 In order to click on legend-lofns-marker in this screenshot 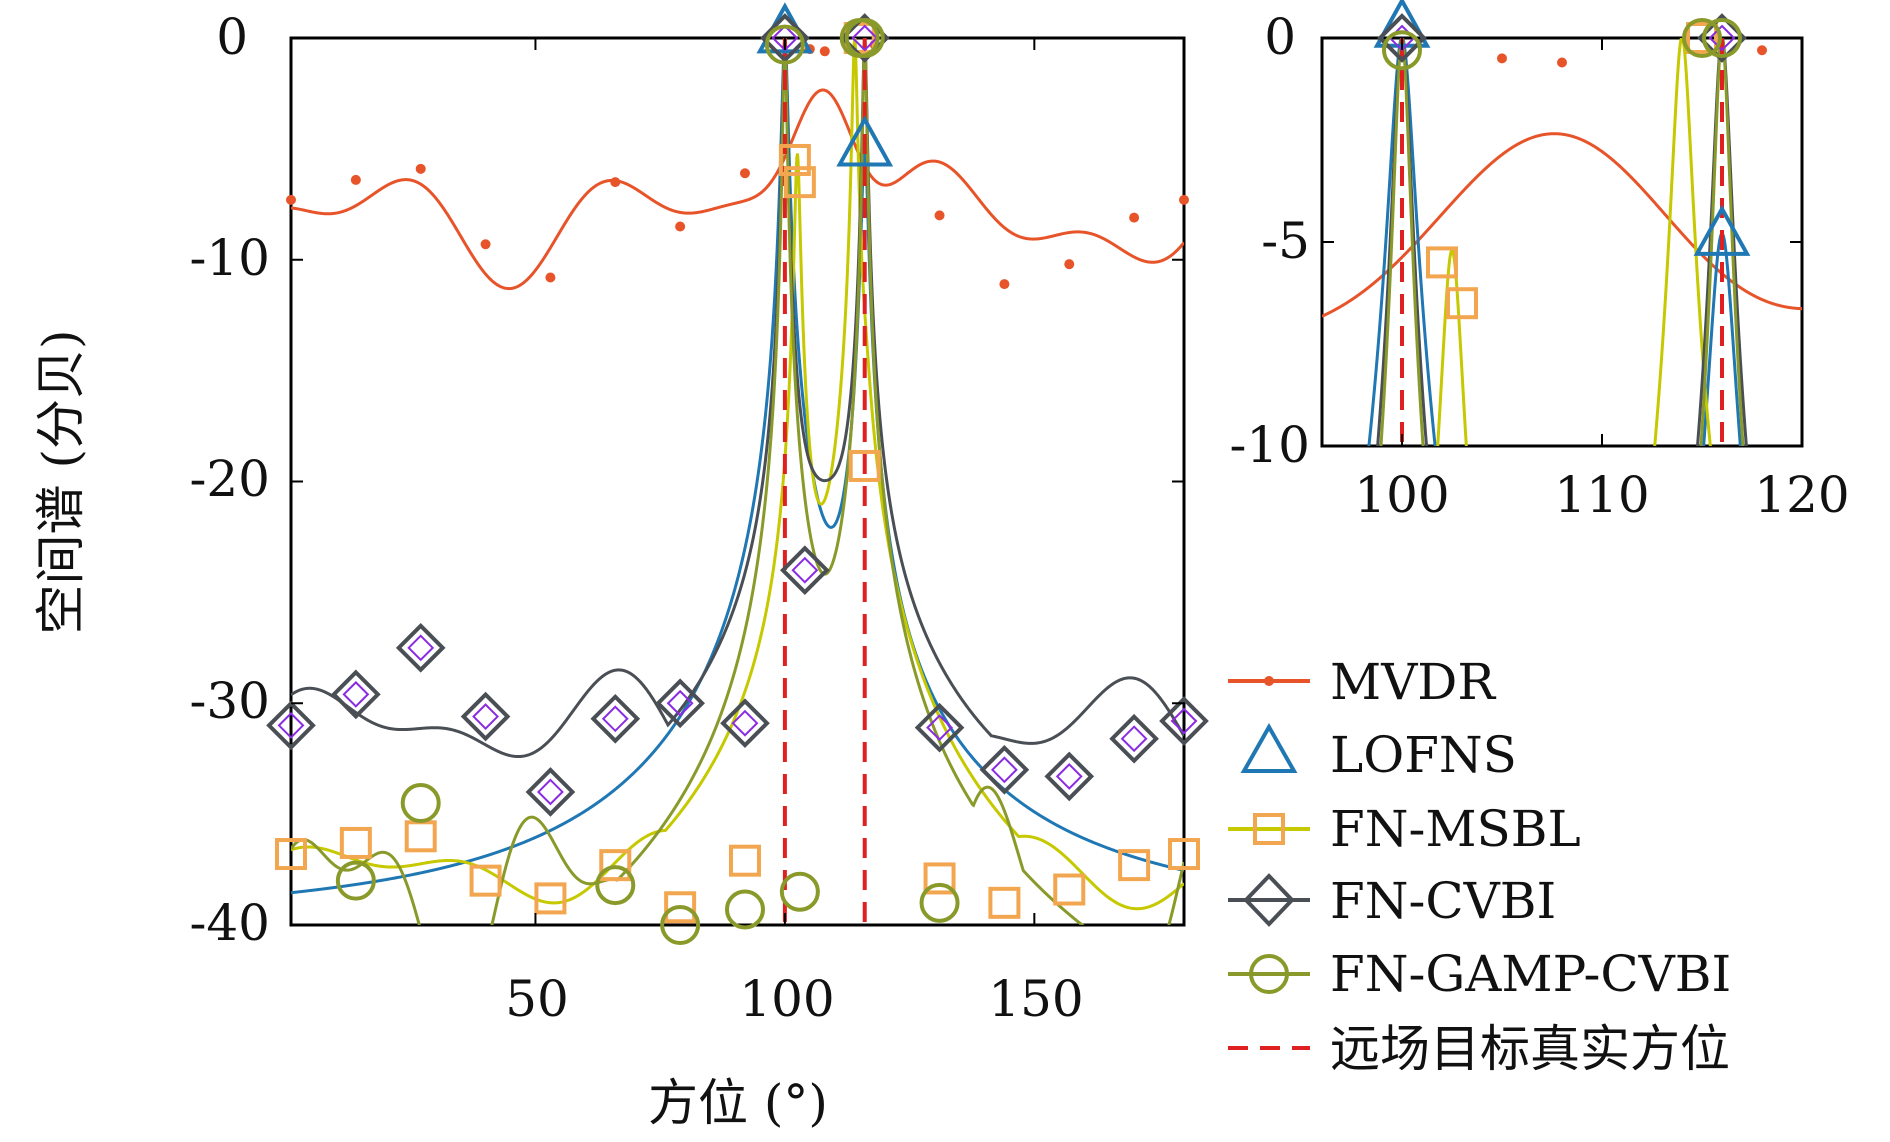, I will do `click(1269, 747)`.